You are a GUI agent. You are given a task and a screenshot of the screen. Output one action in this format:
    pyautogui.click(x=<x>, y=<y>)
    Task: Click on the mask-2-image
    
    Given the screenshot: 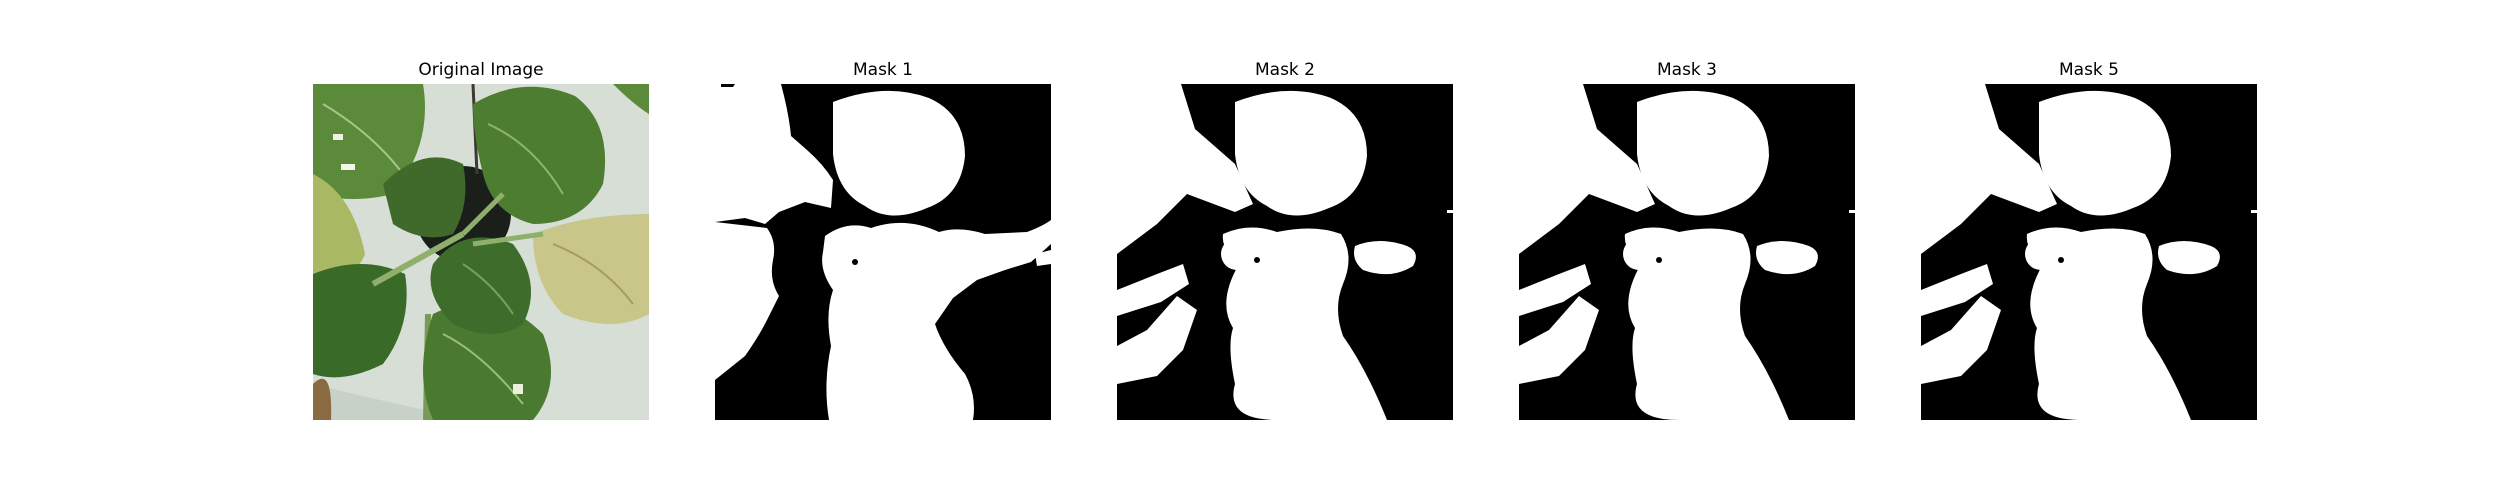 What is the action you would take?
    pyautogui.click(x=1285, y=252)
    